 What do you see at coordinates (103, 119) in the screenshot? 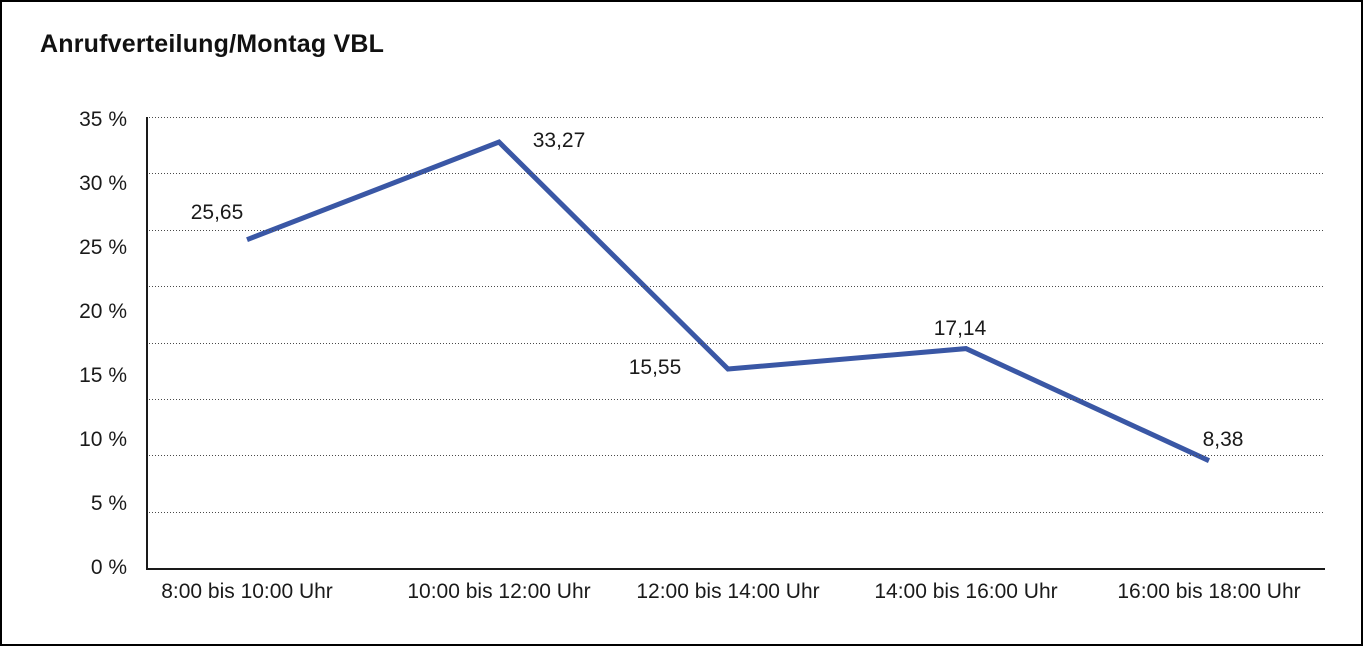
I see `y-tick-label: 35 %` at bounding box center [103, 119].